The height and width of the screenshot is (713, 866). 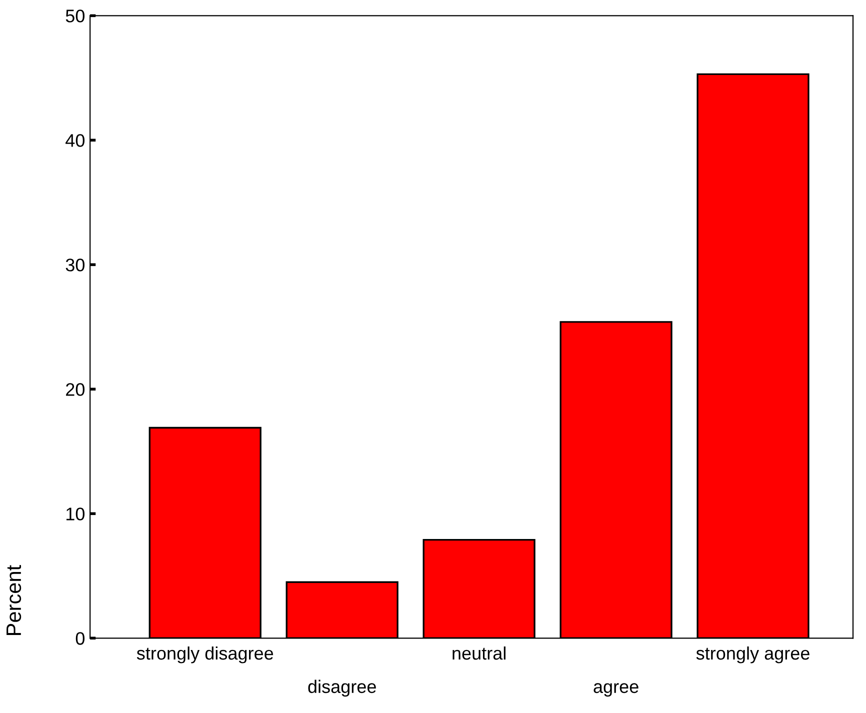 What do you see at coordinates (342, 688) in the screenshot?
I see `x-tick-label: disagree` at bounding box center [342, 688].